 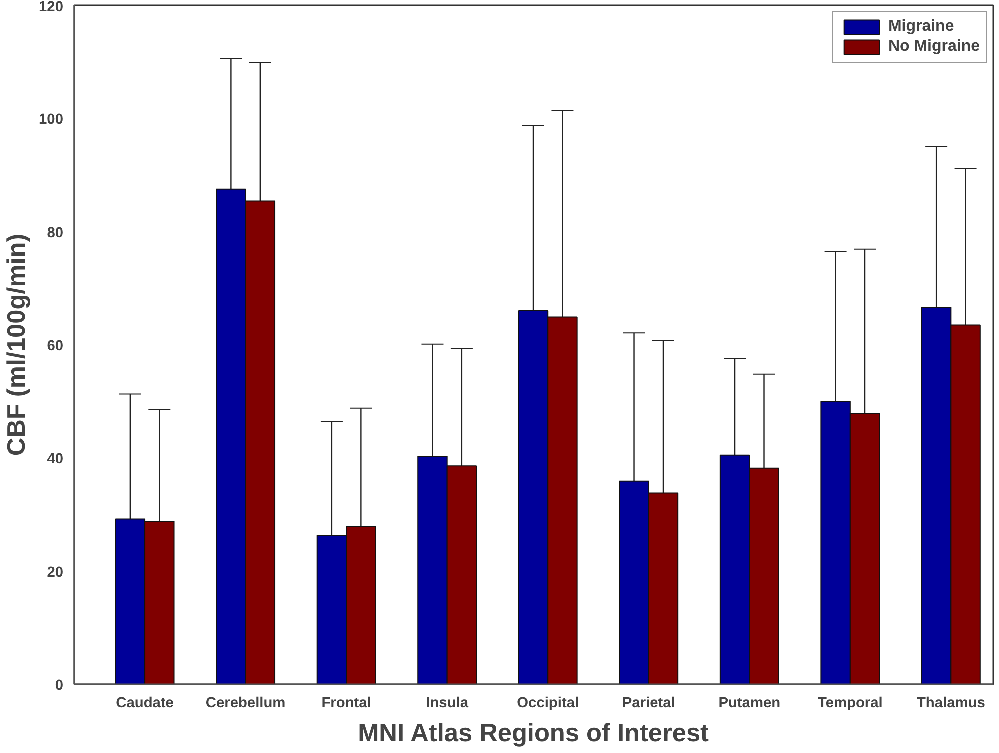 What do you see at coordinates (649, 704) in the screenshot?
I see `x-tick-label: Parietal` at bounding box center [649, 704].